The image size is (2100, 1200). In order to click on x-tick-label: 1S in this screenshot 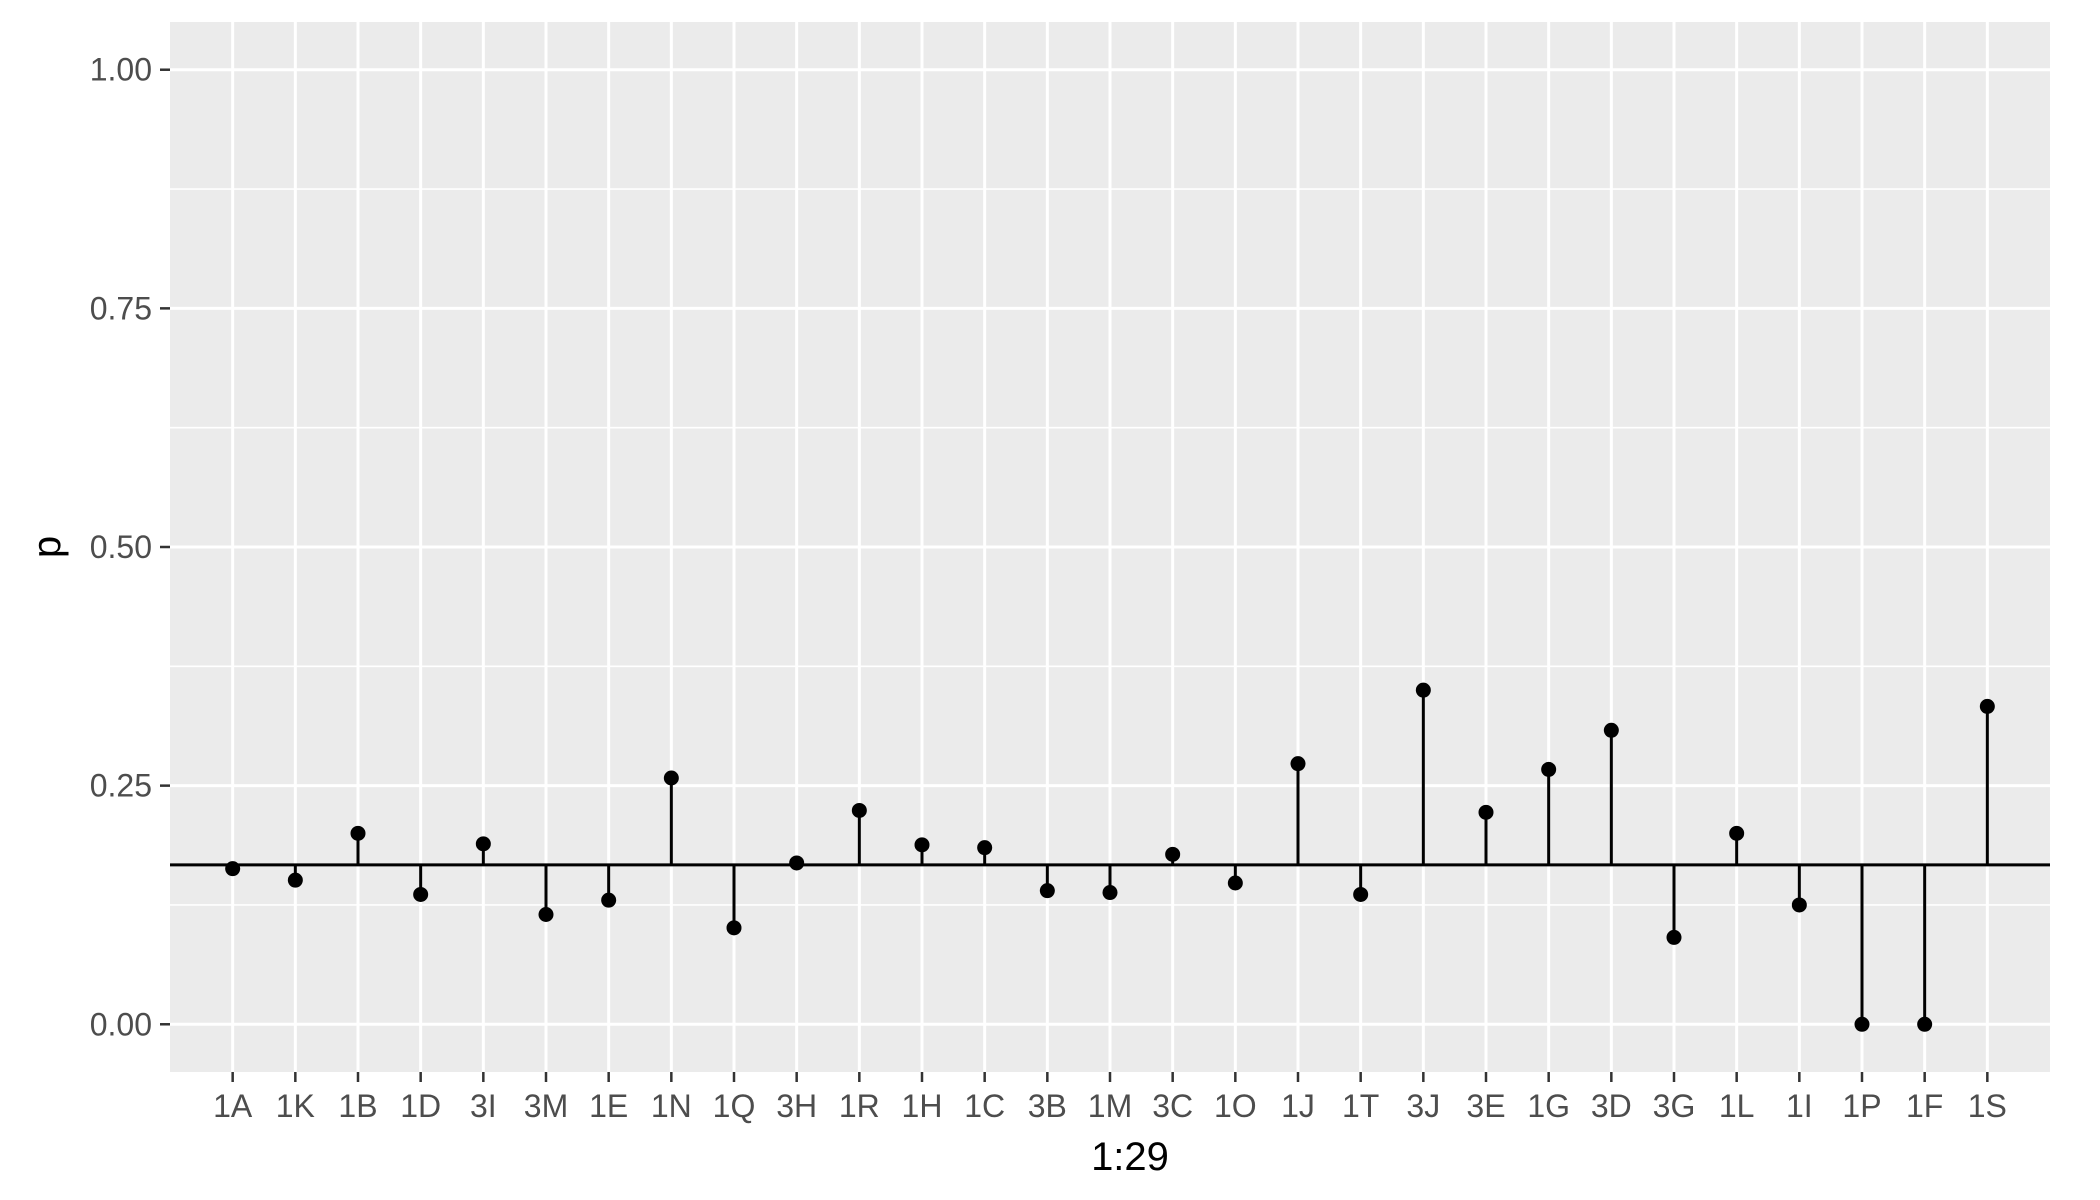, I will do `click(1987, 1106)`.